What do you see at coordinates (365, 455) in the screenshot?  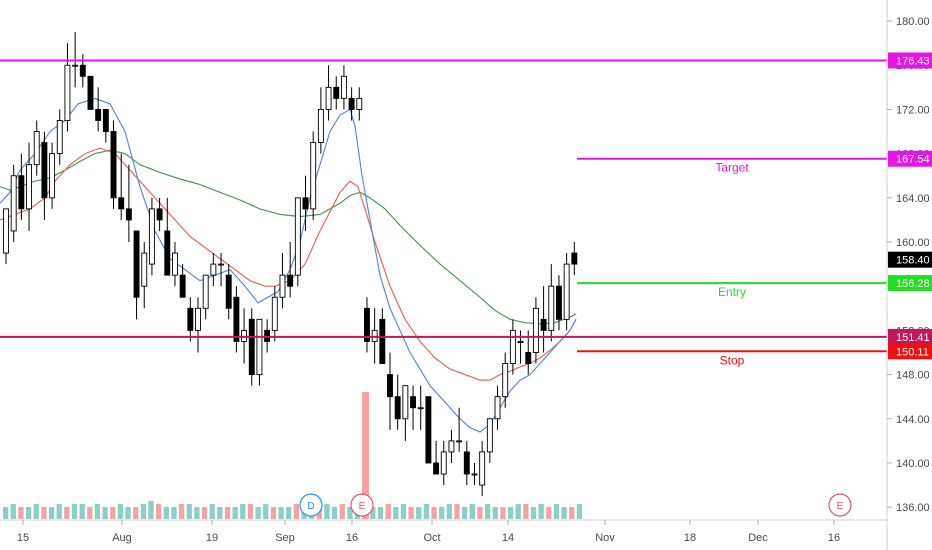 I see `volume-bar-spike` at bounding box center [365, 455].